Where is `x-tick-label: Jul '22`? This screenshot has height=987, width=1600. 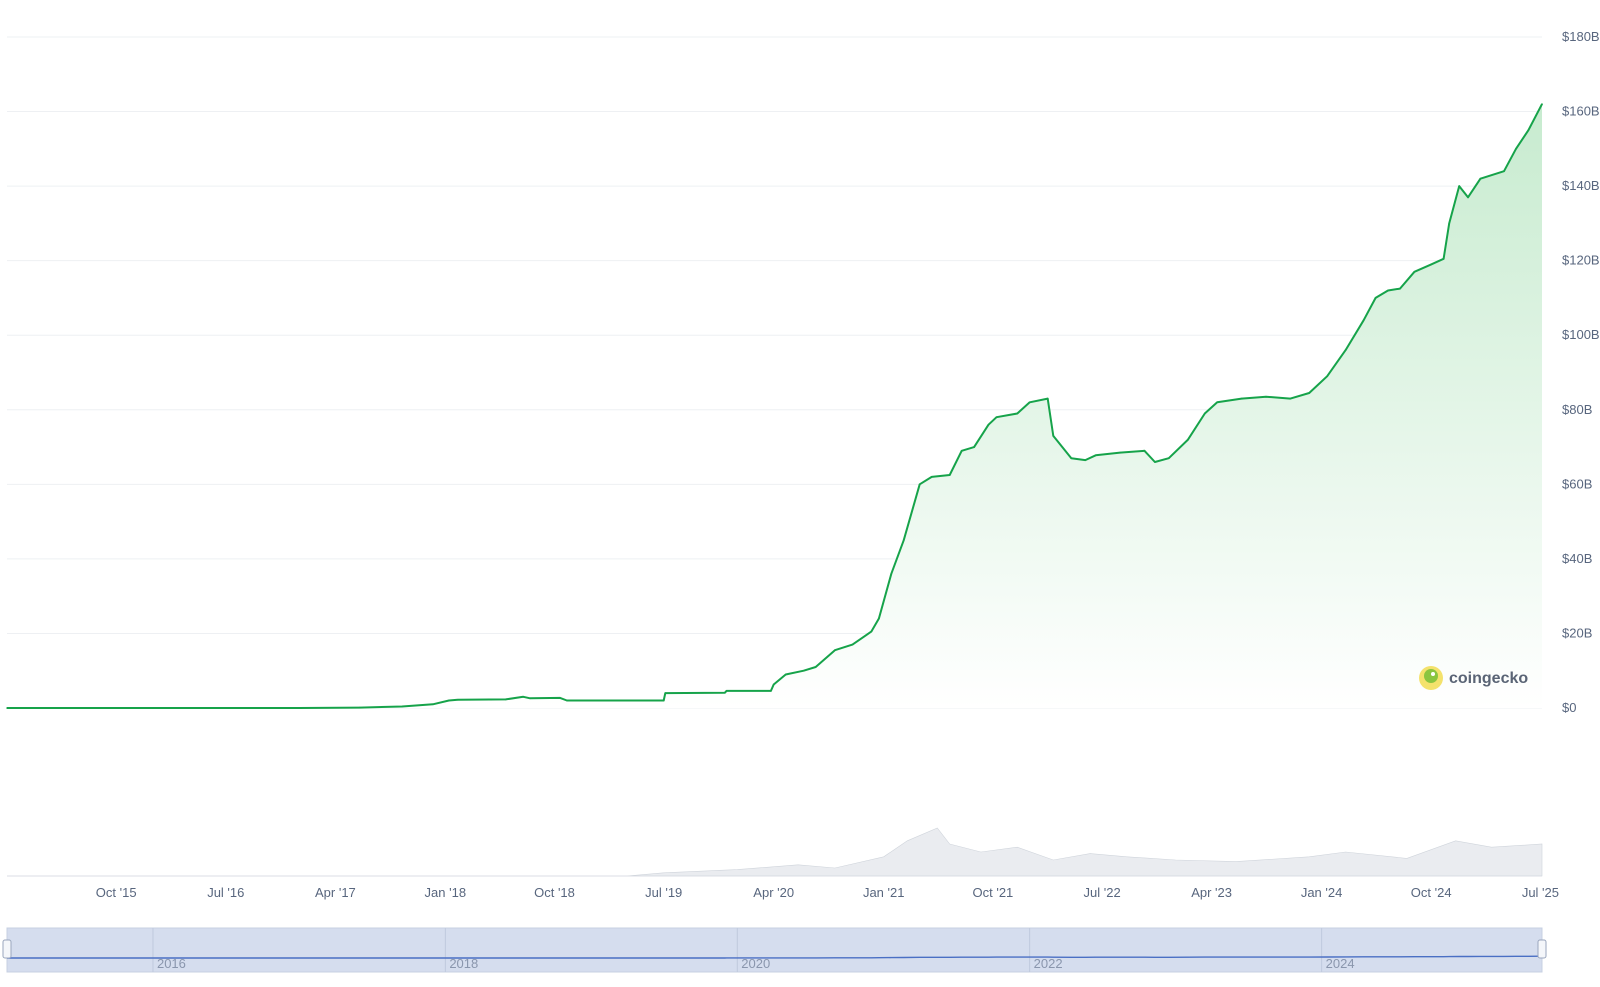
x-tick-label: Jul '22 is located at coordinates (1102, 892).